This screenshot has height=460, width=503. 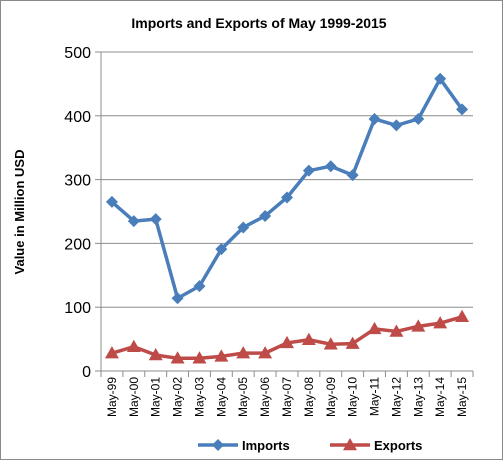 What do you see at coordinates (309, 397) in the screenshot?
I see `x-tick-label: May-08` at bounding box center [309, 397].